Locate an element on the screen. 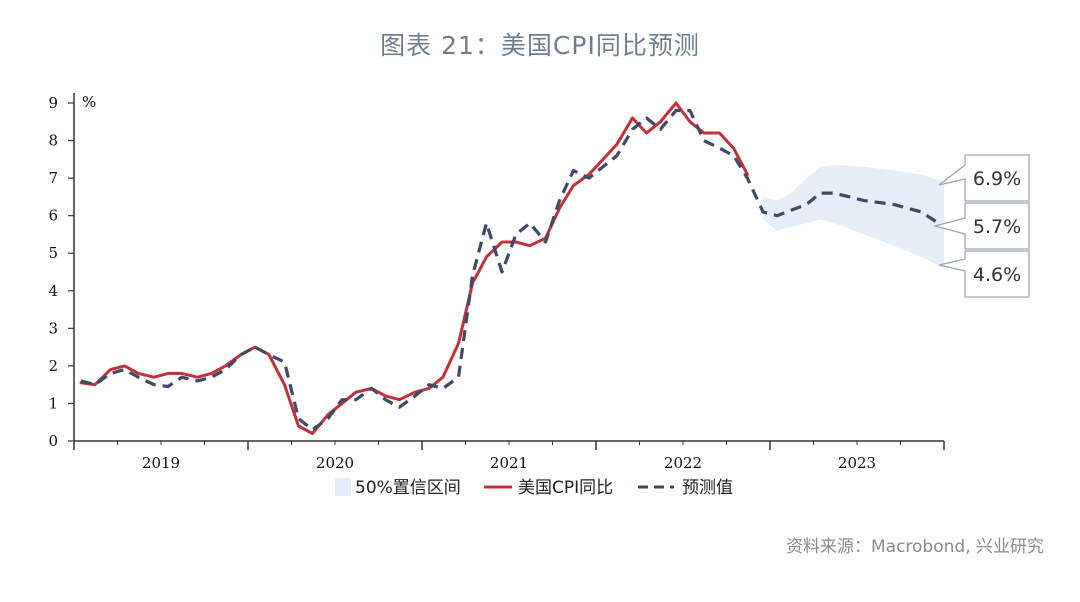 This screenshot has height=602, width=1080. callout-layer: 6.9% 5.7% 4.6% is located at coordinates (981, 226).